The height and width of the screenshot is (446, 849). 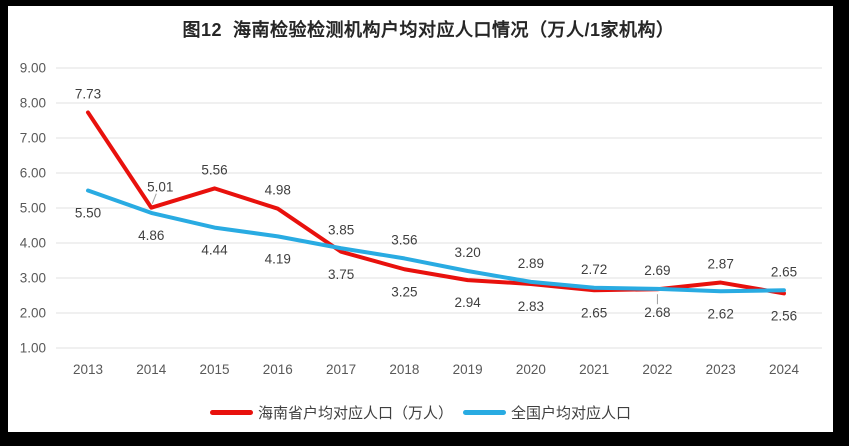 What do you see at coordinates (151, 235) in the screenshot?
I see `data-label: 4.86` at bounding box center [151, 235].